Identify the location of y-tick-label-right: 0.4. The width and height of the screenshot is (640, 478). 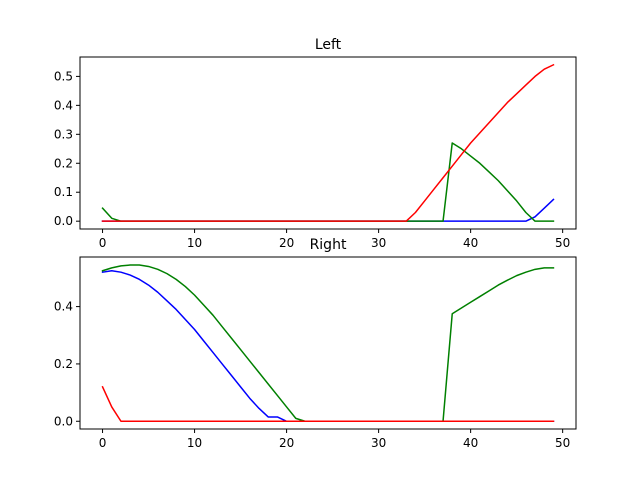
(63, 307).